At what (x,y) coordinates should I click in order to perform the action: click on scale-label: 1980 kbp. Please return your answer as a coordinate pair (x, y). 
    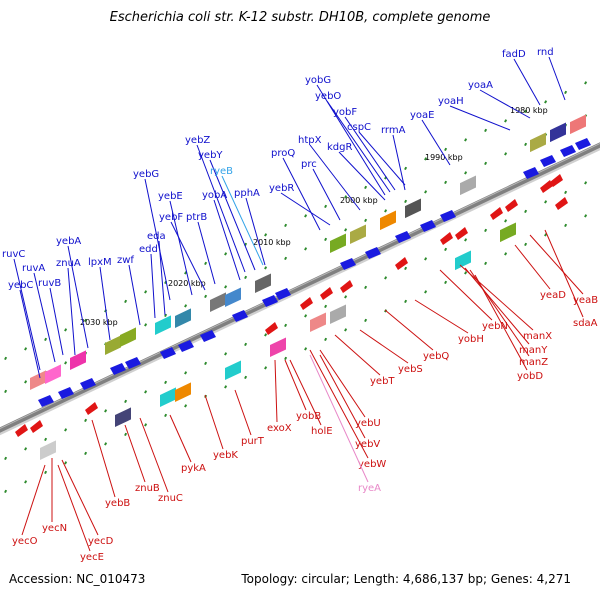
    Looking at the image, I should click on (529, 110).